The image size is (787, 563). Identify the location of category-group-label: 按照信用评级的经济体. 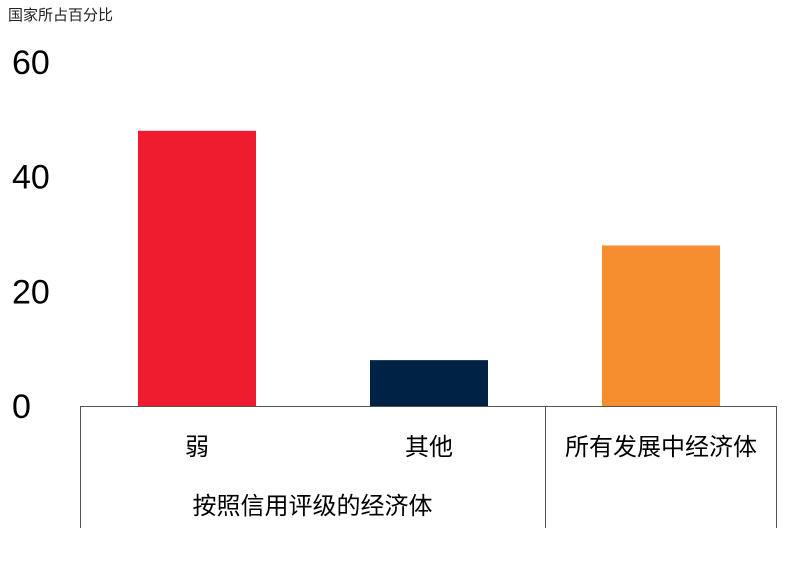
(313, 506).